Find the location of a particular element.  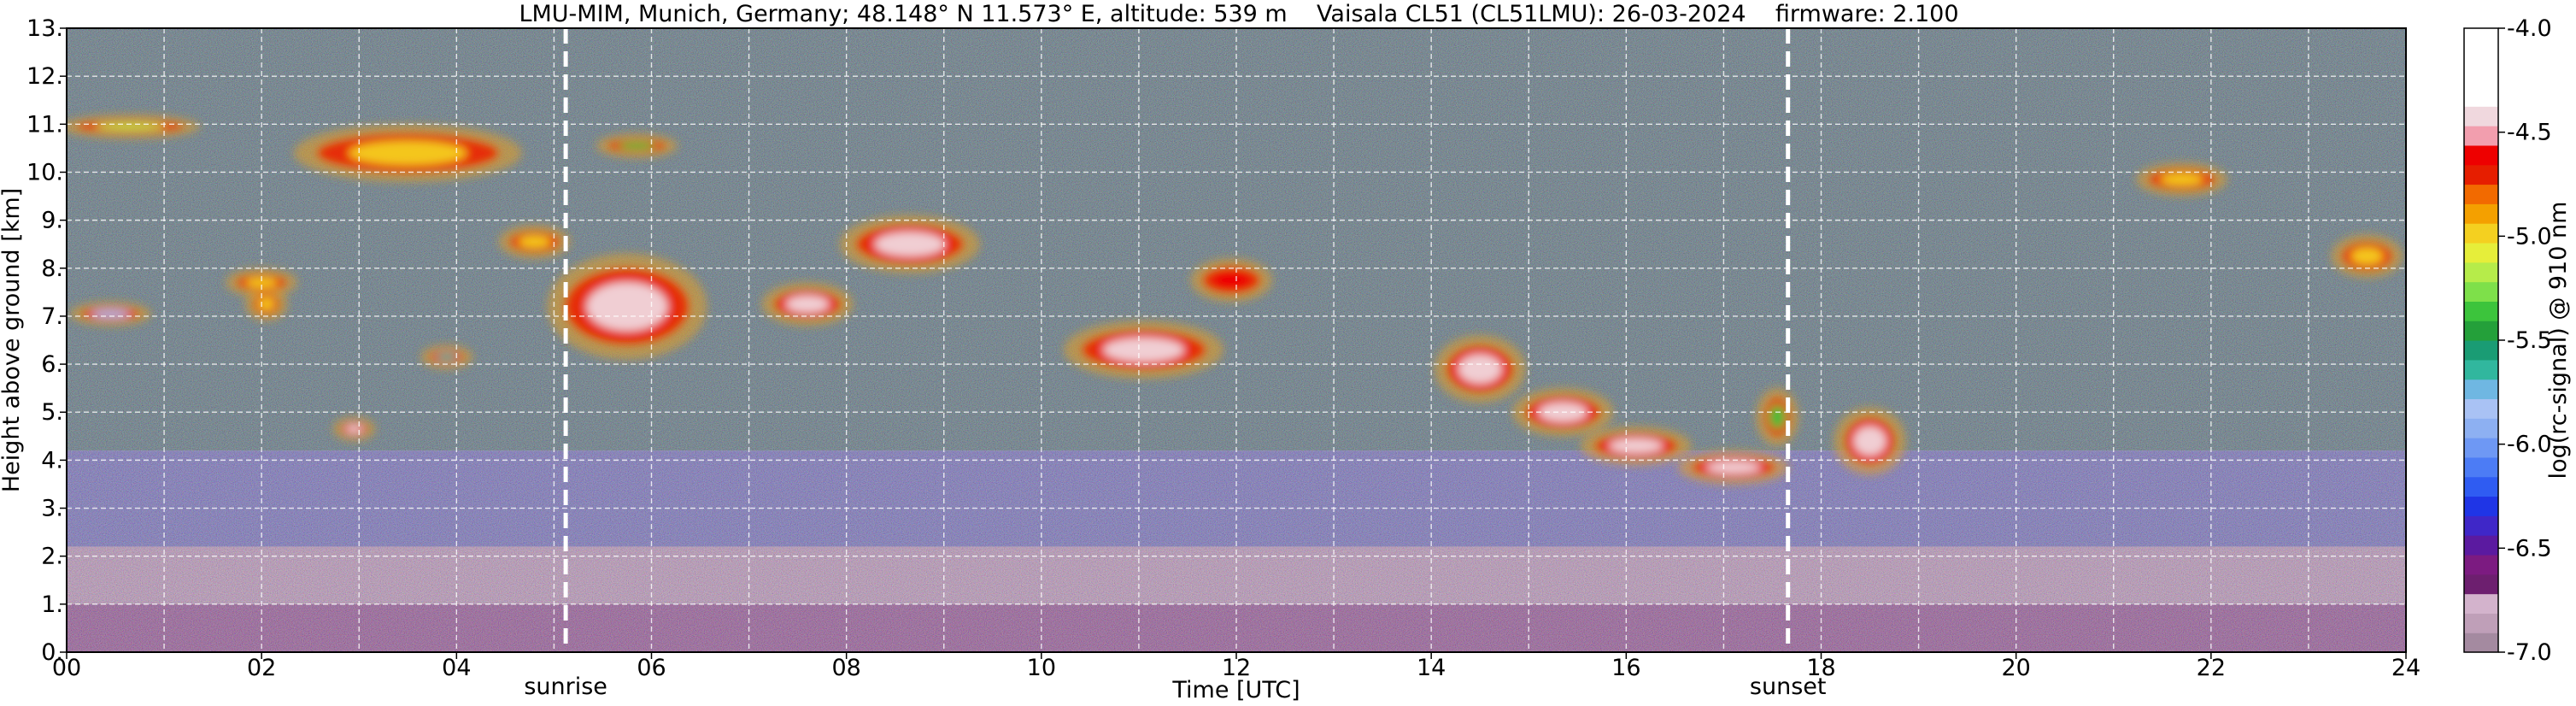

colorbar is located at coordinates (2481, 340).